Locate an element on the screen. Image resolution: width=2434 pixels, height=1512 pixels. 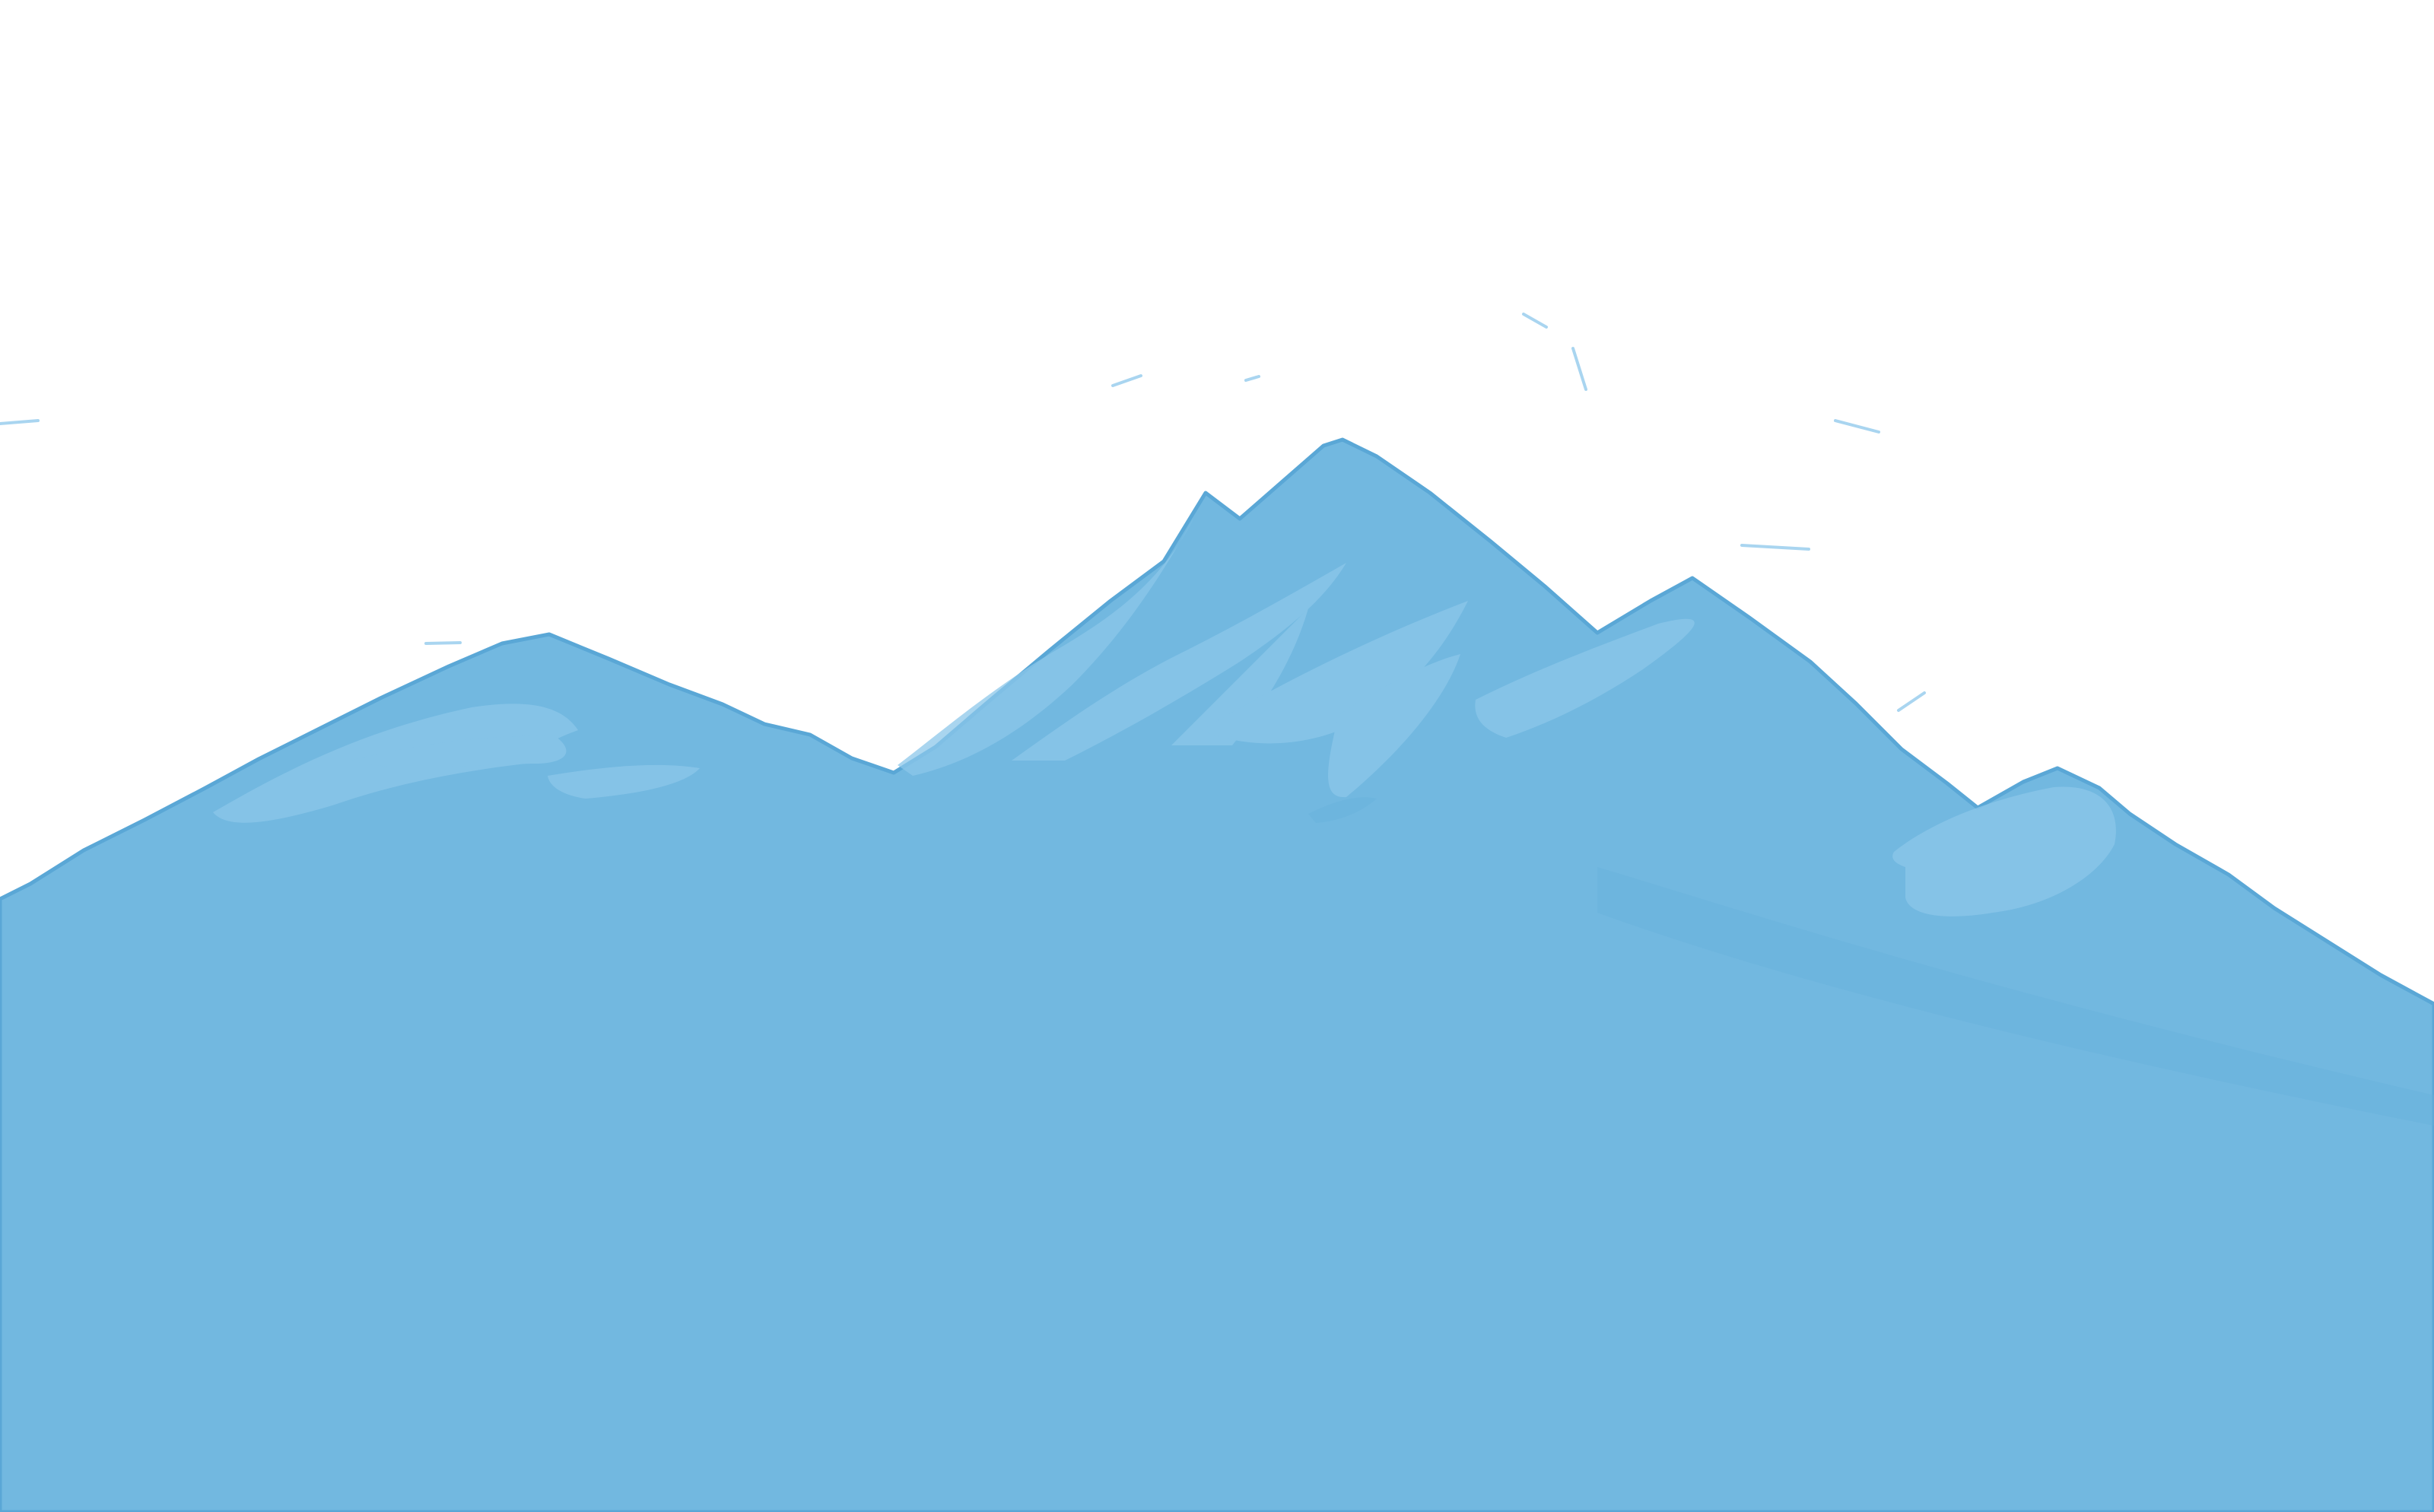
slope-shadows is located at coordinates (1871, 962).